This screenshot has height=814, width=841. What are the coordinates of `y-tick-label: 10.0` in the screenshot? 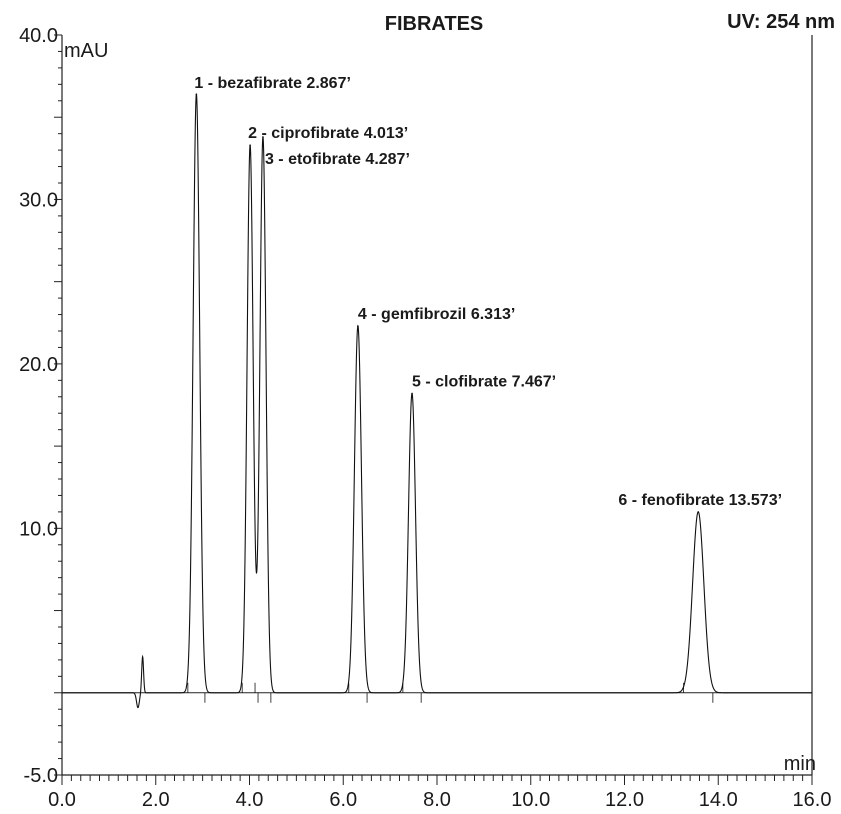 It's located at (38, 529).